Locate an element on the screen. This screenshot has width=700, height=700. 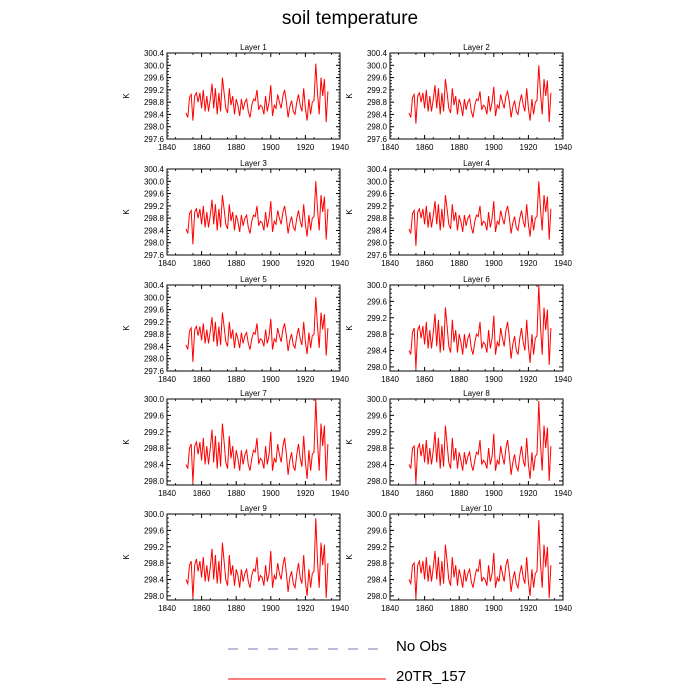
legend-label-model: 20TR_157 is located at coordinates (431, 676).